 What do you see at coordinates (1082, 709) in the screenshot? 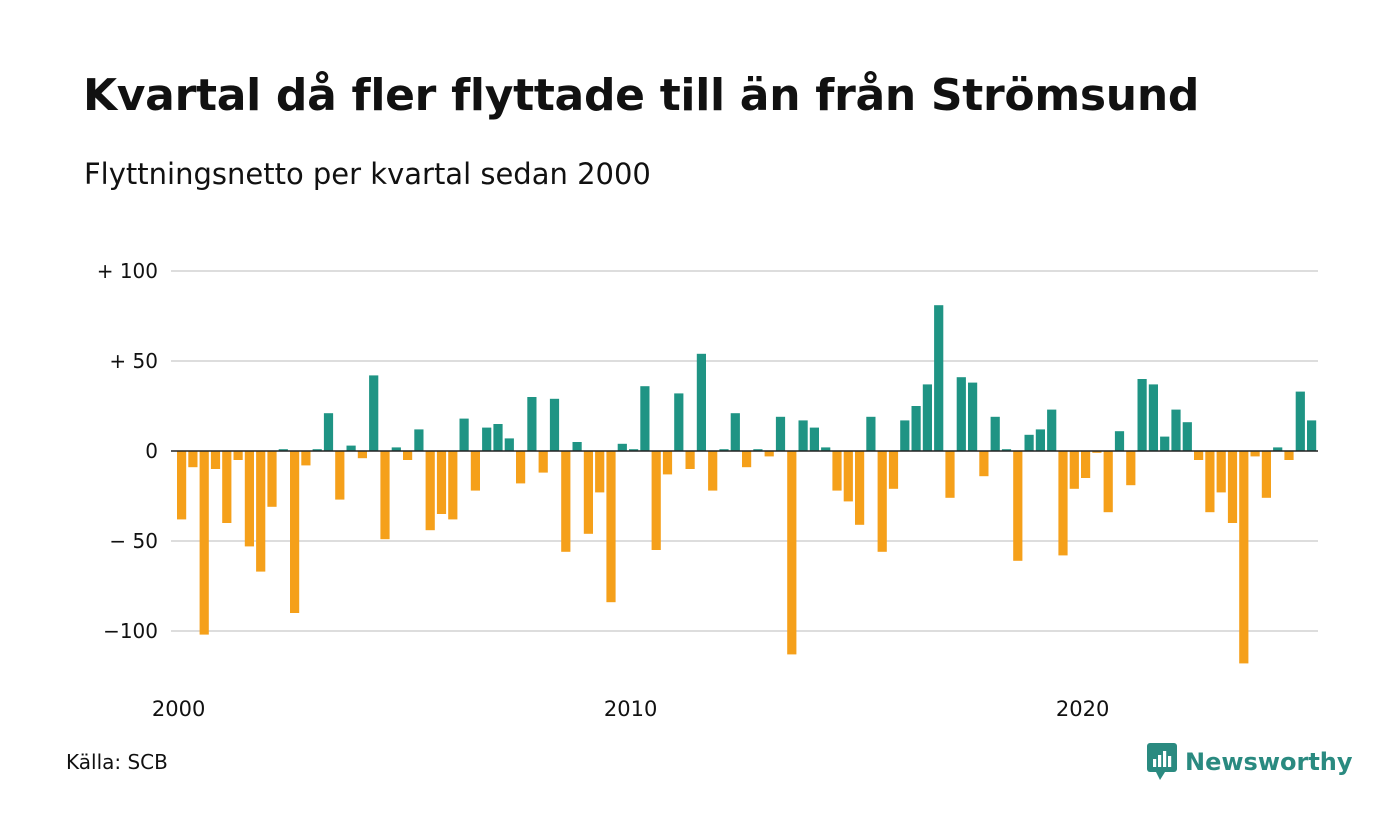
I see `x-tick-label: 2020` at bounding box center [1082, 709].